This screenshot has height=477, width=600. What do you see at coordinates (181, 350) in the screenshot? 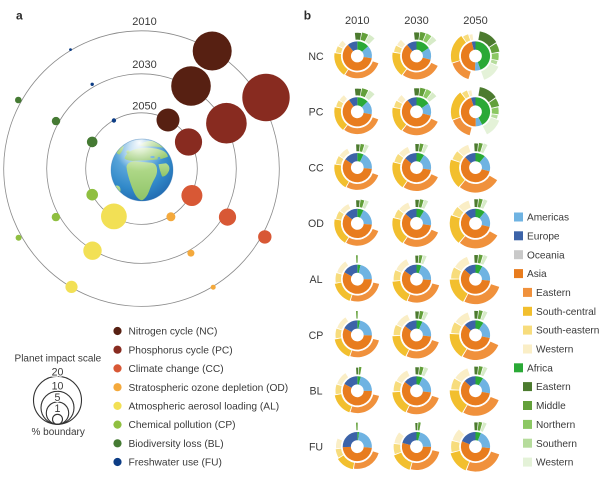
I see `svg-text: Phosphorus cycle (PC)` at bounding box center [181, 350].